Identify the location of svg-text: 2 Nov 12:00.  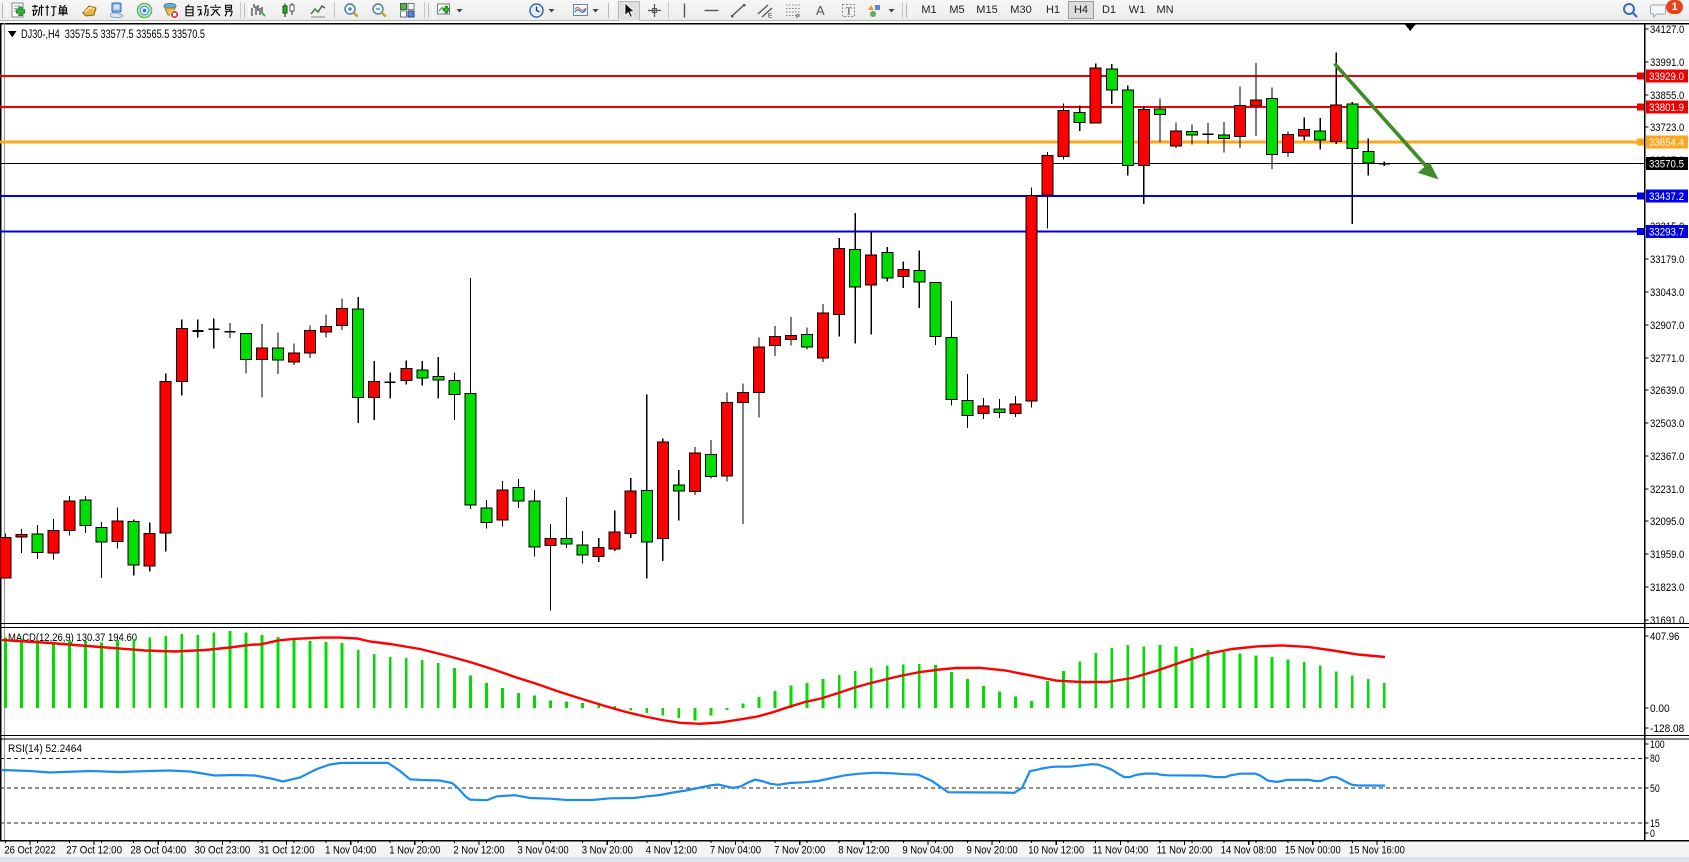
(478, 851).